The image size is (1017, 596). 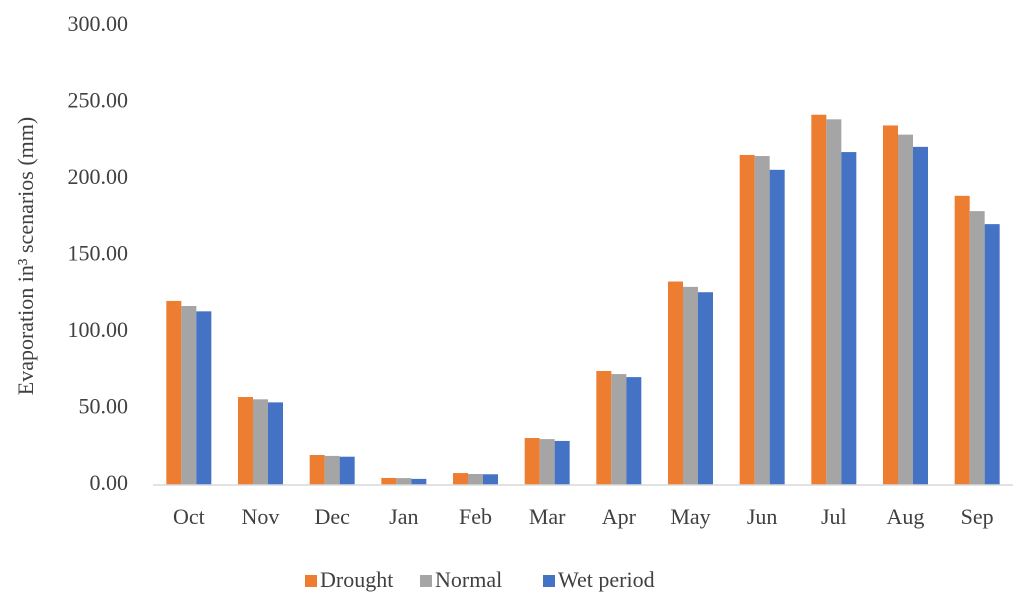 What do you see at coordinates (977, 516) in the screenshot?
I see `x-tick-label: Sep` at bounding box center [977, 516].